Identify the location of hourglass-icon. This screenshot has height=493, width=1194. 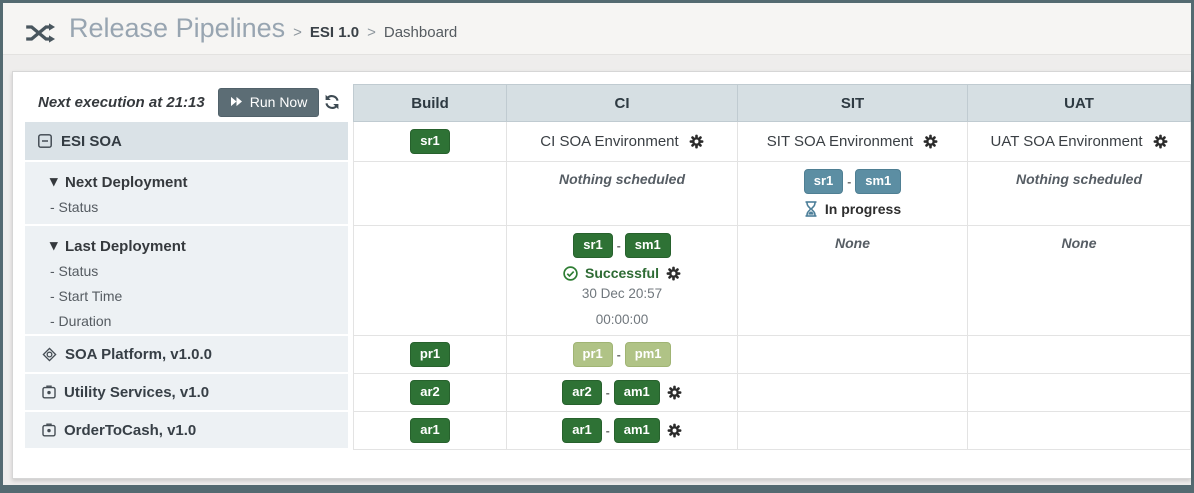
(811, 209).